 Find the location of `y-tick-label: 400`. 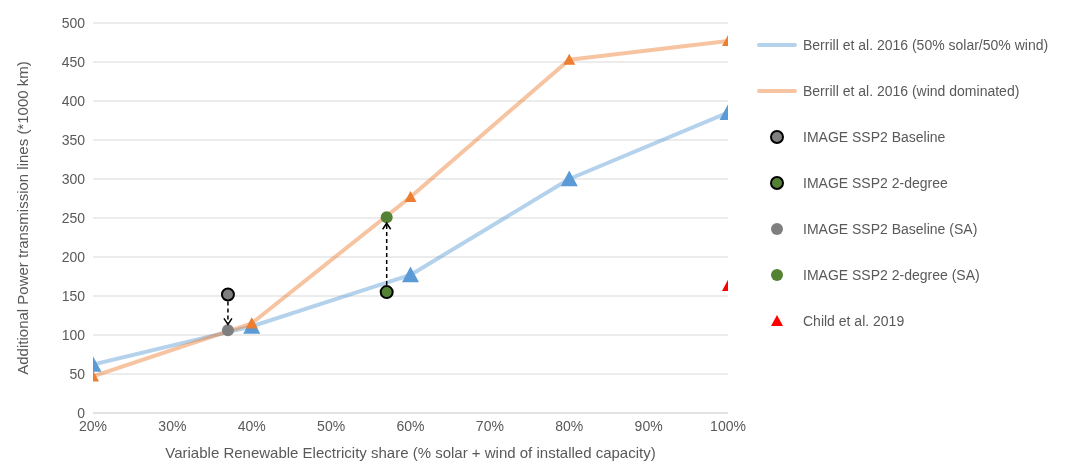

y-tick-label: 400 is located at coordinates (73, 100).